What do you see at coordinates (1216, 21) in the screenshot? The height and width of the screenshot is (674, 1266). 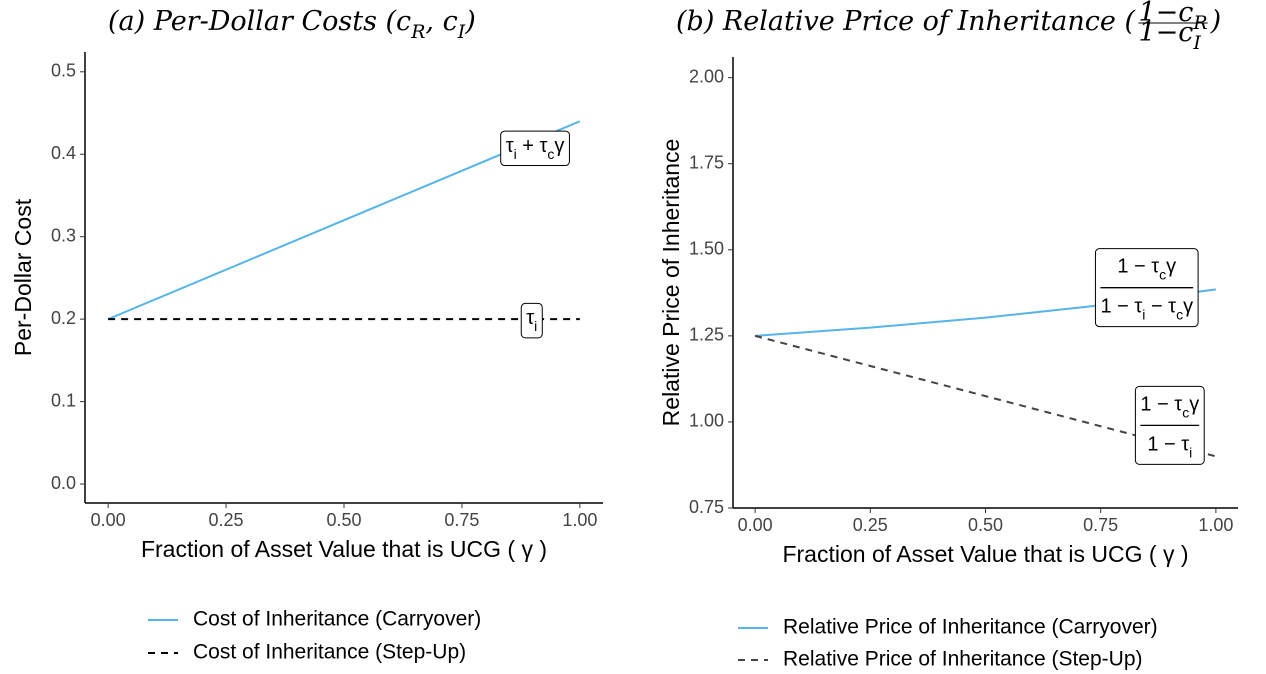 I see `chart-title: )` at bounding box center [1216, 21].